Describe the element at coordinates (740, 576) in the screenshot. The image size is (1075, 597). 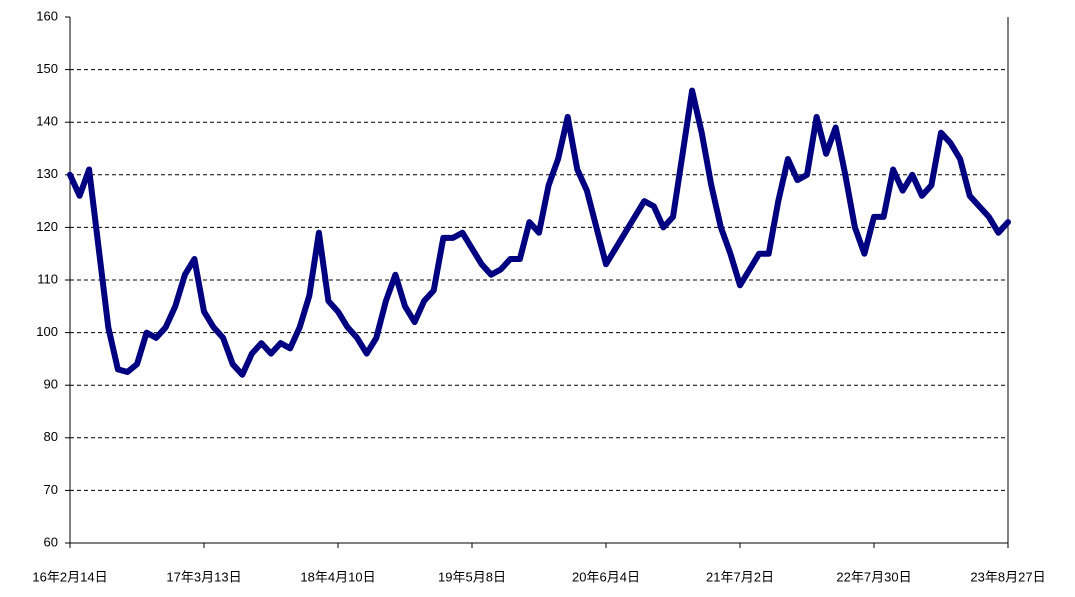
I see `x-tick-label: 21年7月2日` at that location.